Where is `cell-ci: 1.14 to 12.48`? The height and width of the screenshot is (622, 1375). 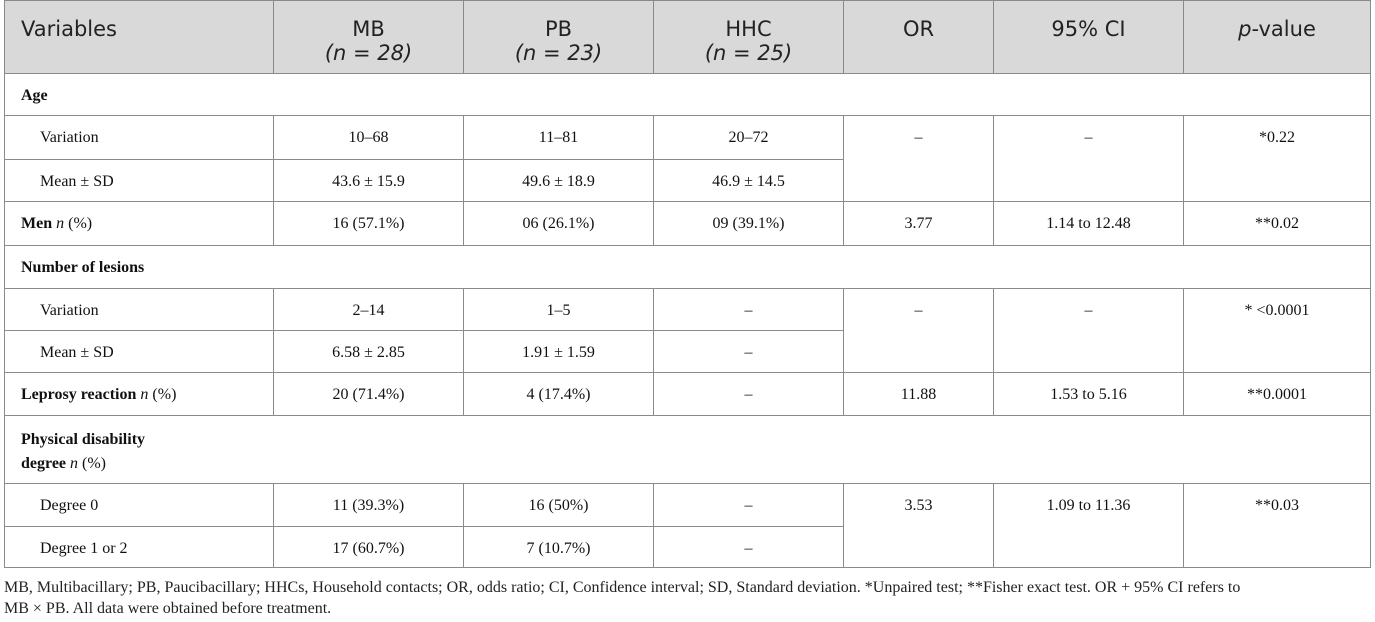 cell-ci: 1.14 to 12.48 is located at coordinates (1088, 223).